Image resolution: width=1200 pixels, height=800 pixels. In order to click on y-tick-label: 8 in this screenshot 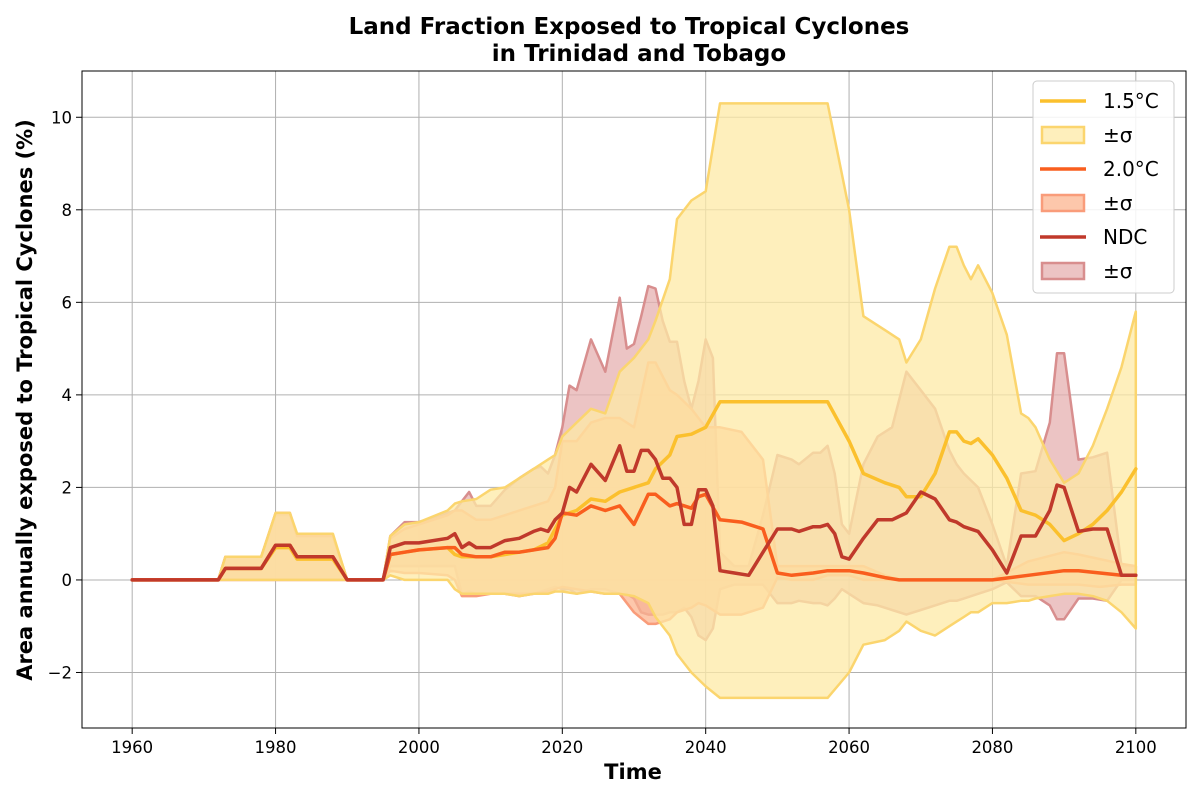, I will do `click(67, 210)`.